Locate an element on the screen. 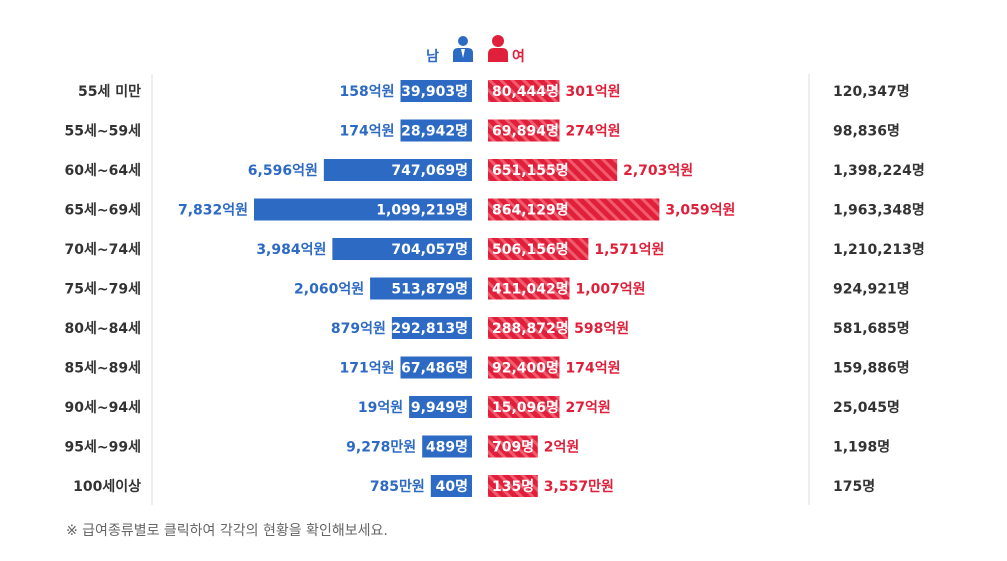  female-count-label: 411,042명 is located at coordinates (530, 289).